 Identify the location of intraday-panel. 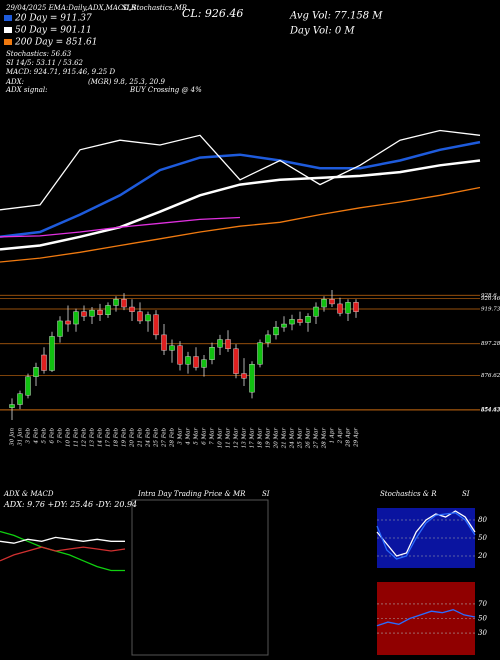
(200, 577).